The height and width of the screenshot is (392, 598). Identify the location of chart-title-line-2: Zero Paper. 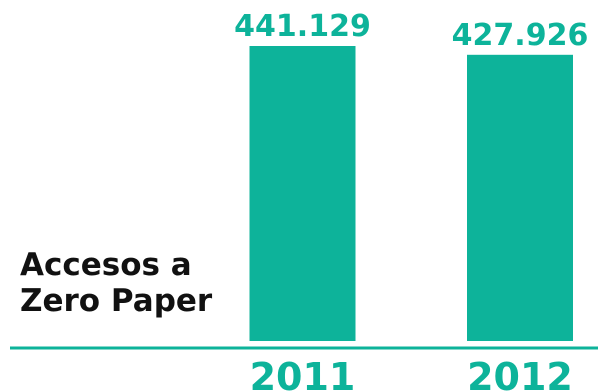
(116, 301).